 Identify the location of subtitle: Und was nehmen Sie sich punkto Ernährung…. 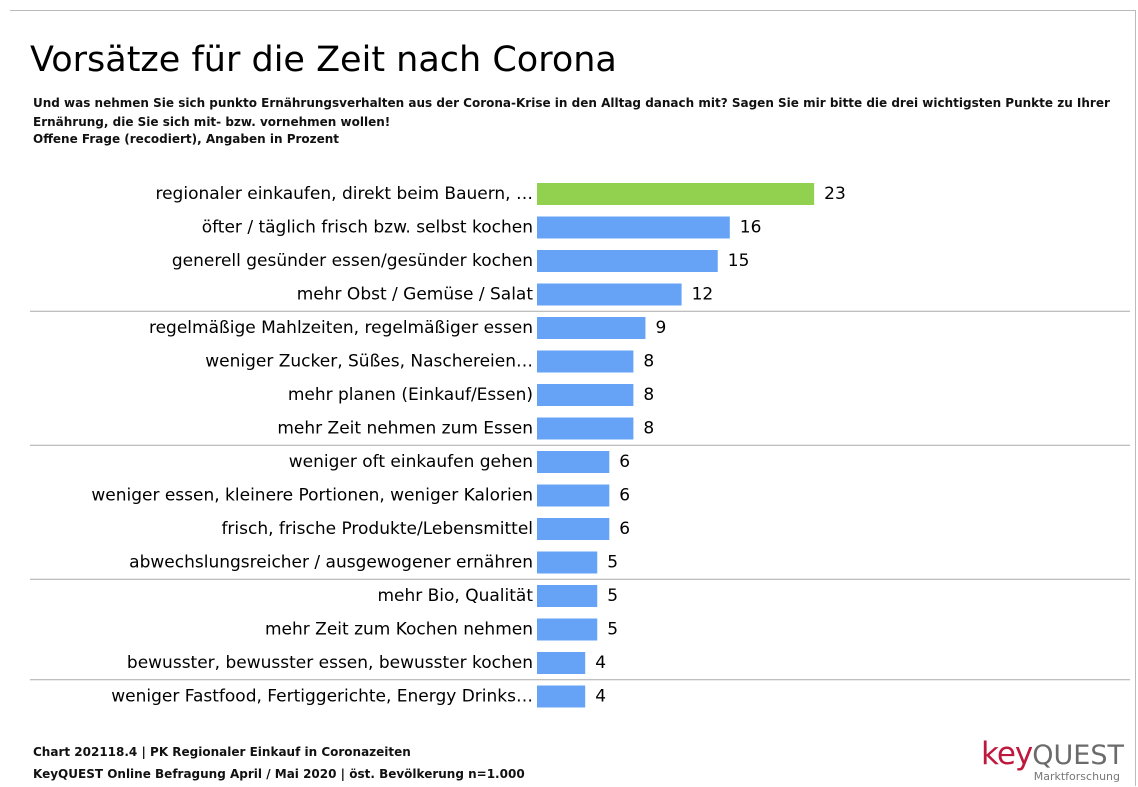
(571, 112).